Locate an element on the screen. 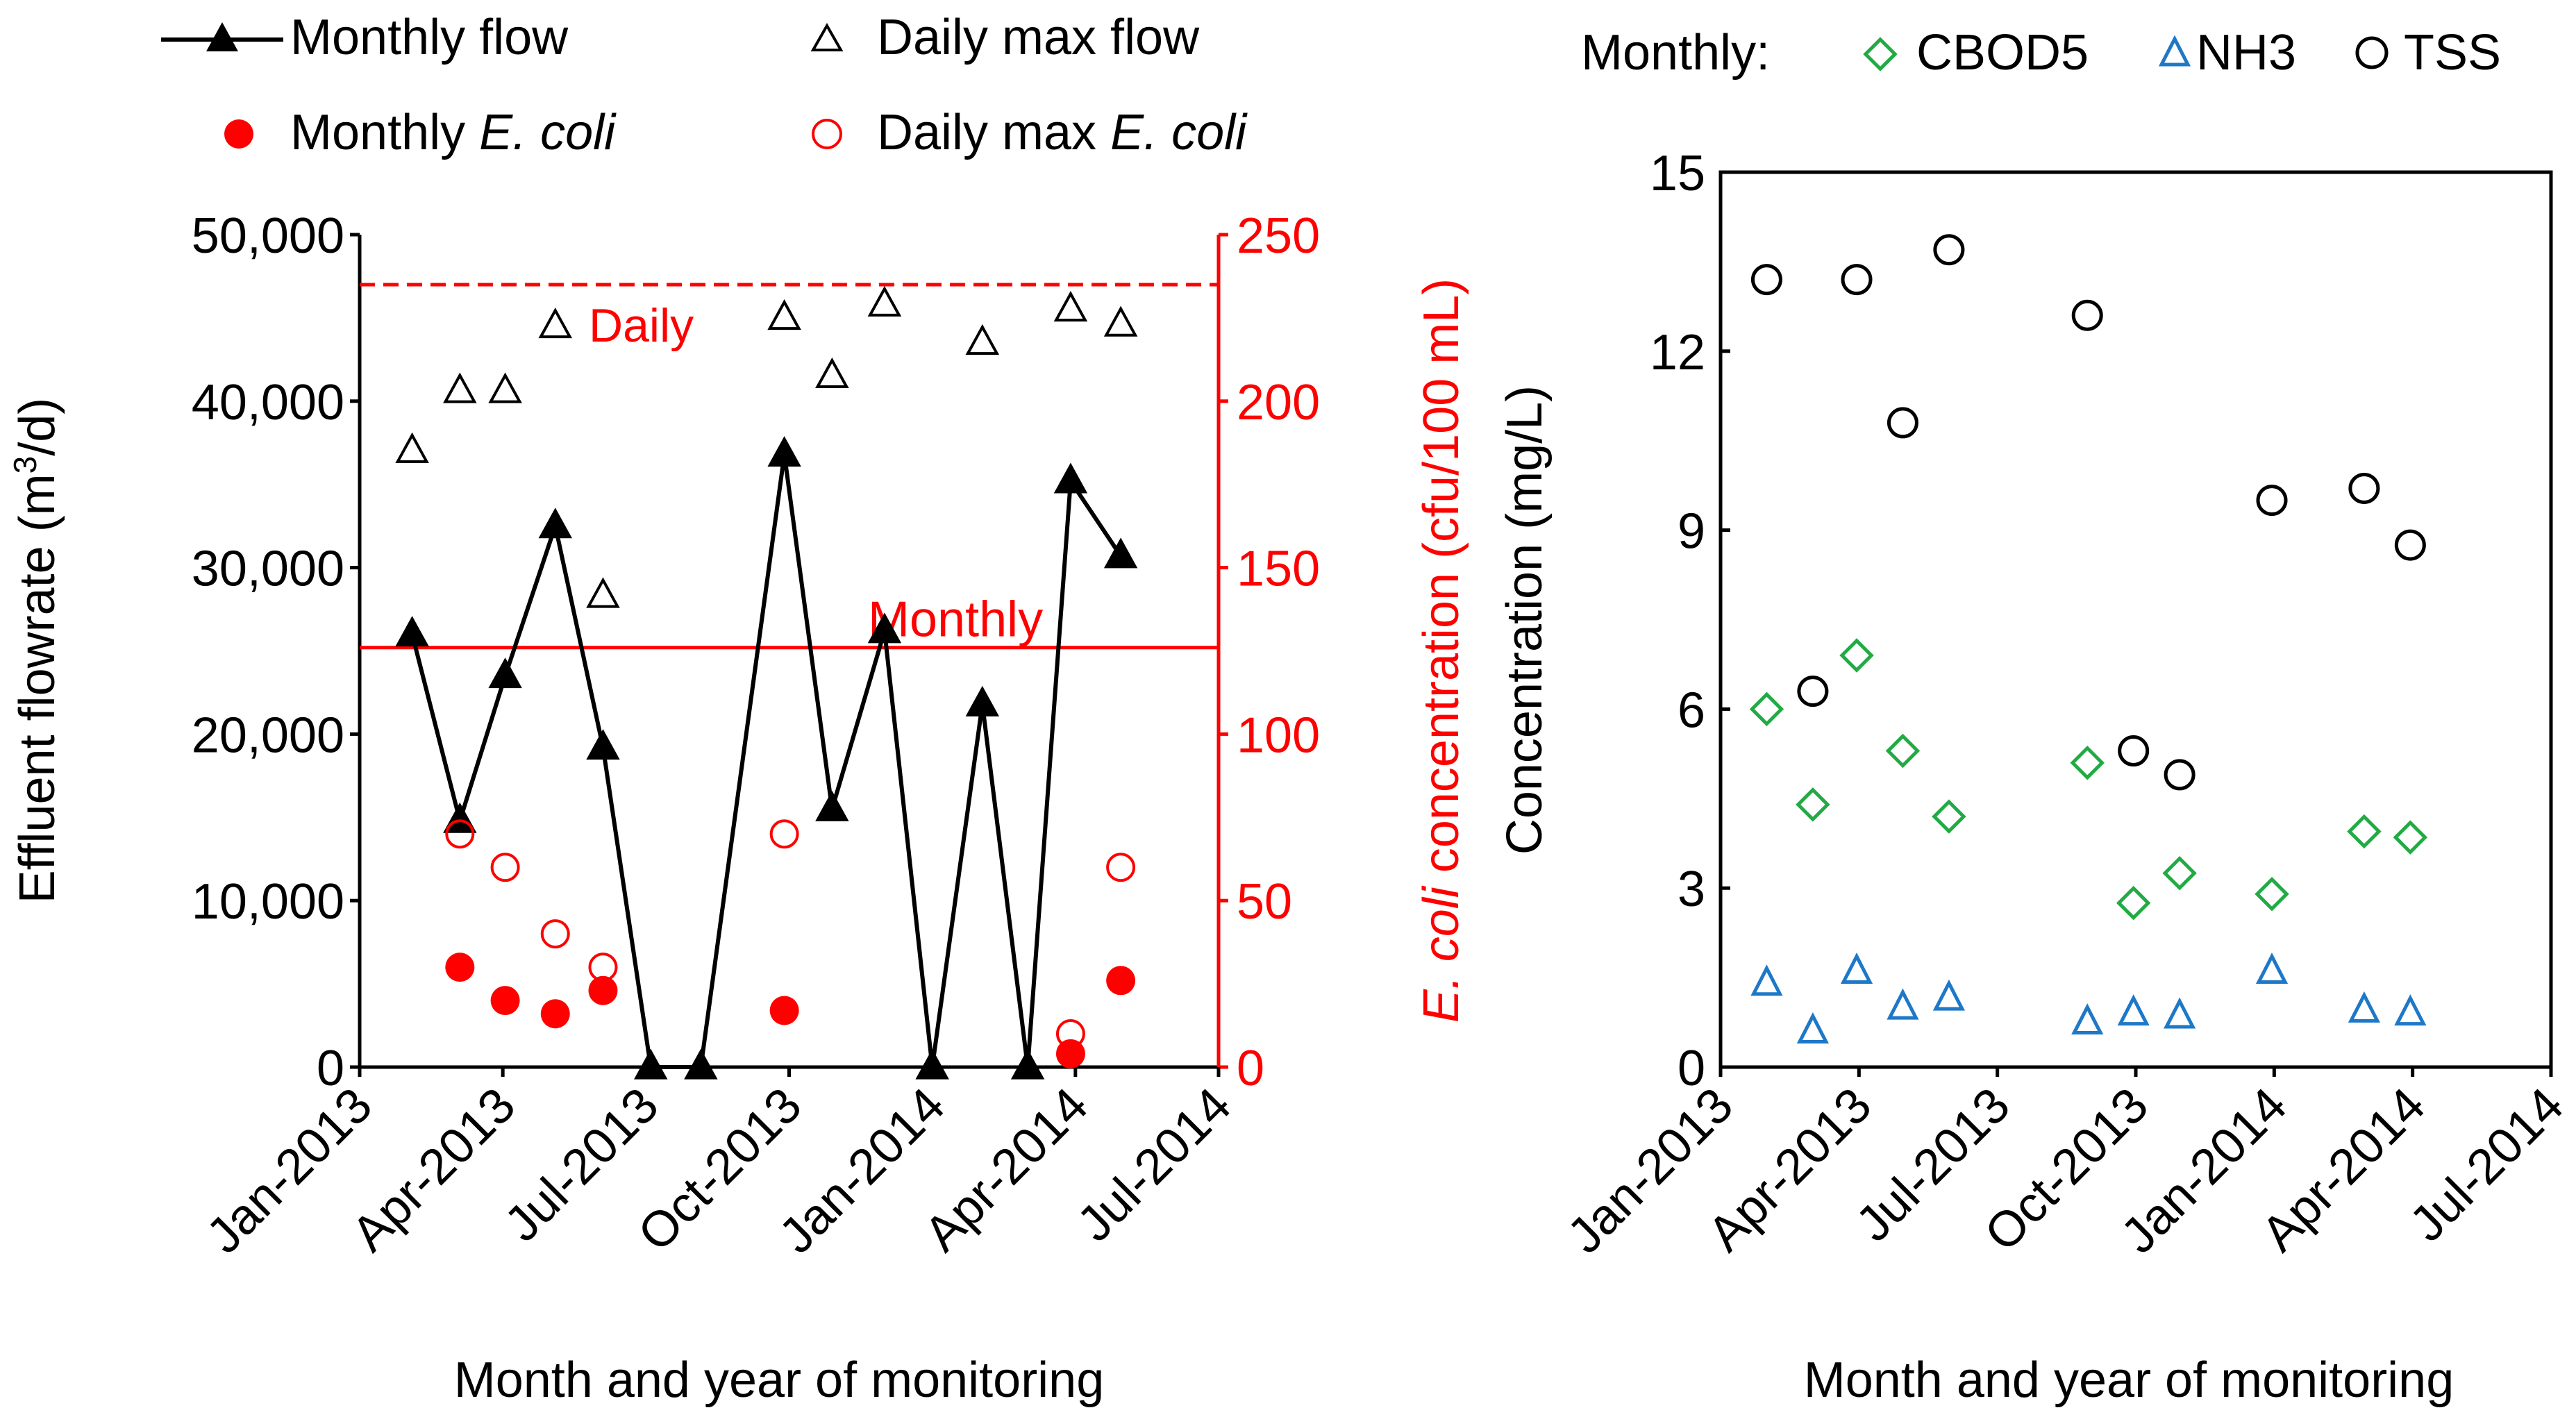  left-y-ticks: 0 10,000 20,000 30,000 40,000 50,000 is located at coordinates (276, 652).